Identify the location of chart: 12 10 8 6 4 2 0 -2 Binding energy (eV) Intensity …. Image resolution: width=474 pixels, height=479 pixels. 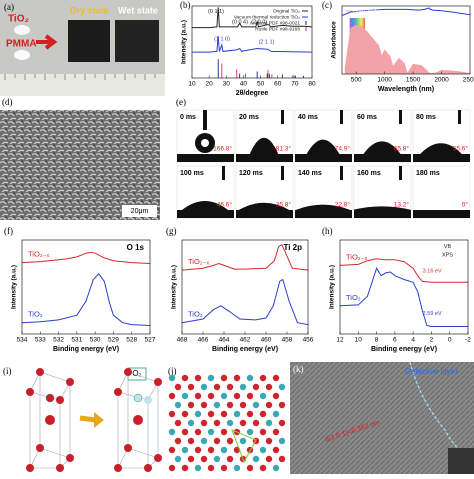
(396, 289).